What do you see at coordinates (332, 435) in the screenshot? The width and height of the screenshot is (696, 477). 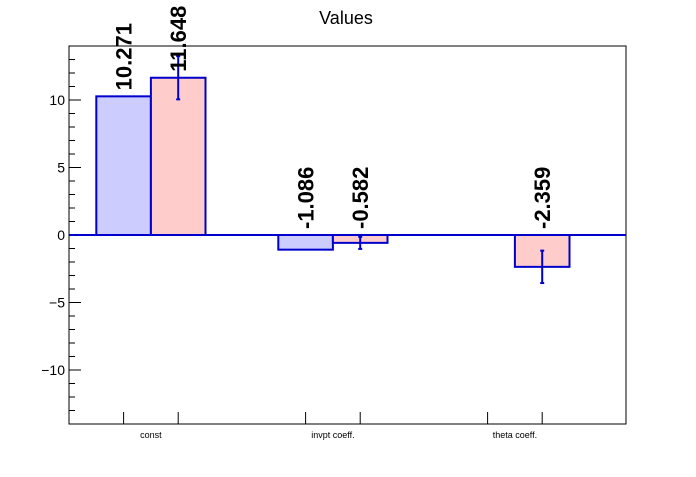 I see `x-category-label: invpt coeff.` at bounding box center [332, 435].